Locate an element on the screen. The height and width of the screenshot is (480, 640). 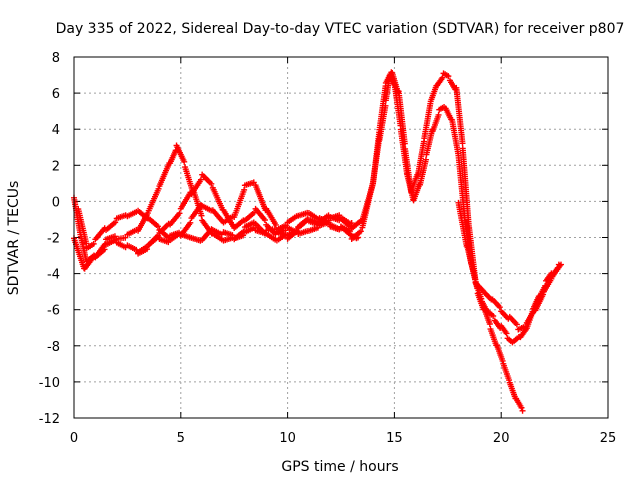
x-tick-label: 10 is located at coordinates (287, 438).